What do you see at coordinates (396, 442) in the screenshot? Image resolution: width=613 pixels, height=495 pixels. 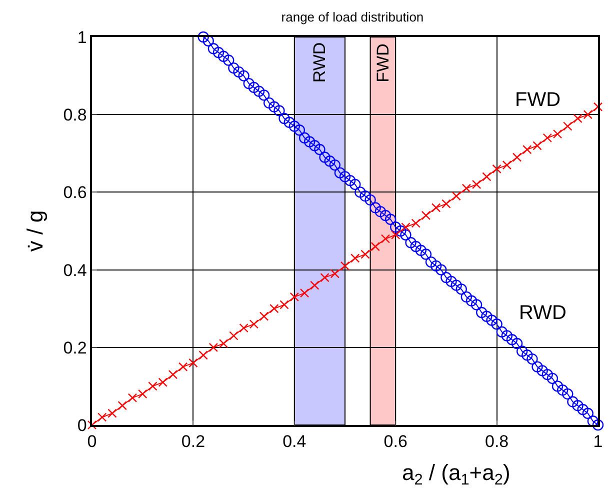 I see `x-tick-label: 0.6` at bounding box center [396, 442].